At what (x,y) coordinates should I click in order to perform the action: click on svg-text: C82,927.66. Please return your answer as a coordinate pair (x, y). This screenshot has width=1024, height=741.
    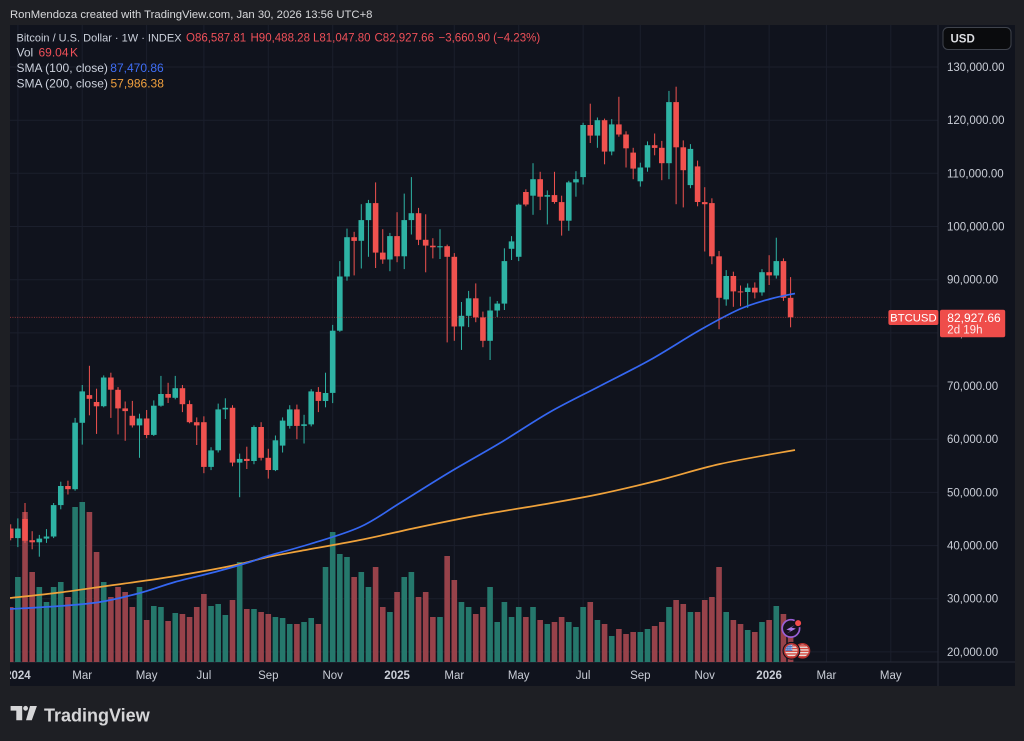
    Looking at the image, I should click on (404, 39).